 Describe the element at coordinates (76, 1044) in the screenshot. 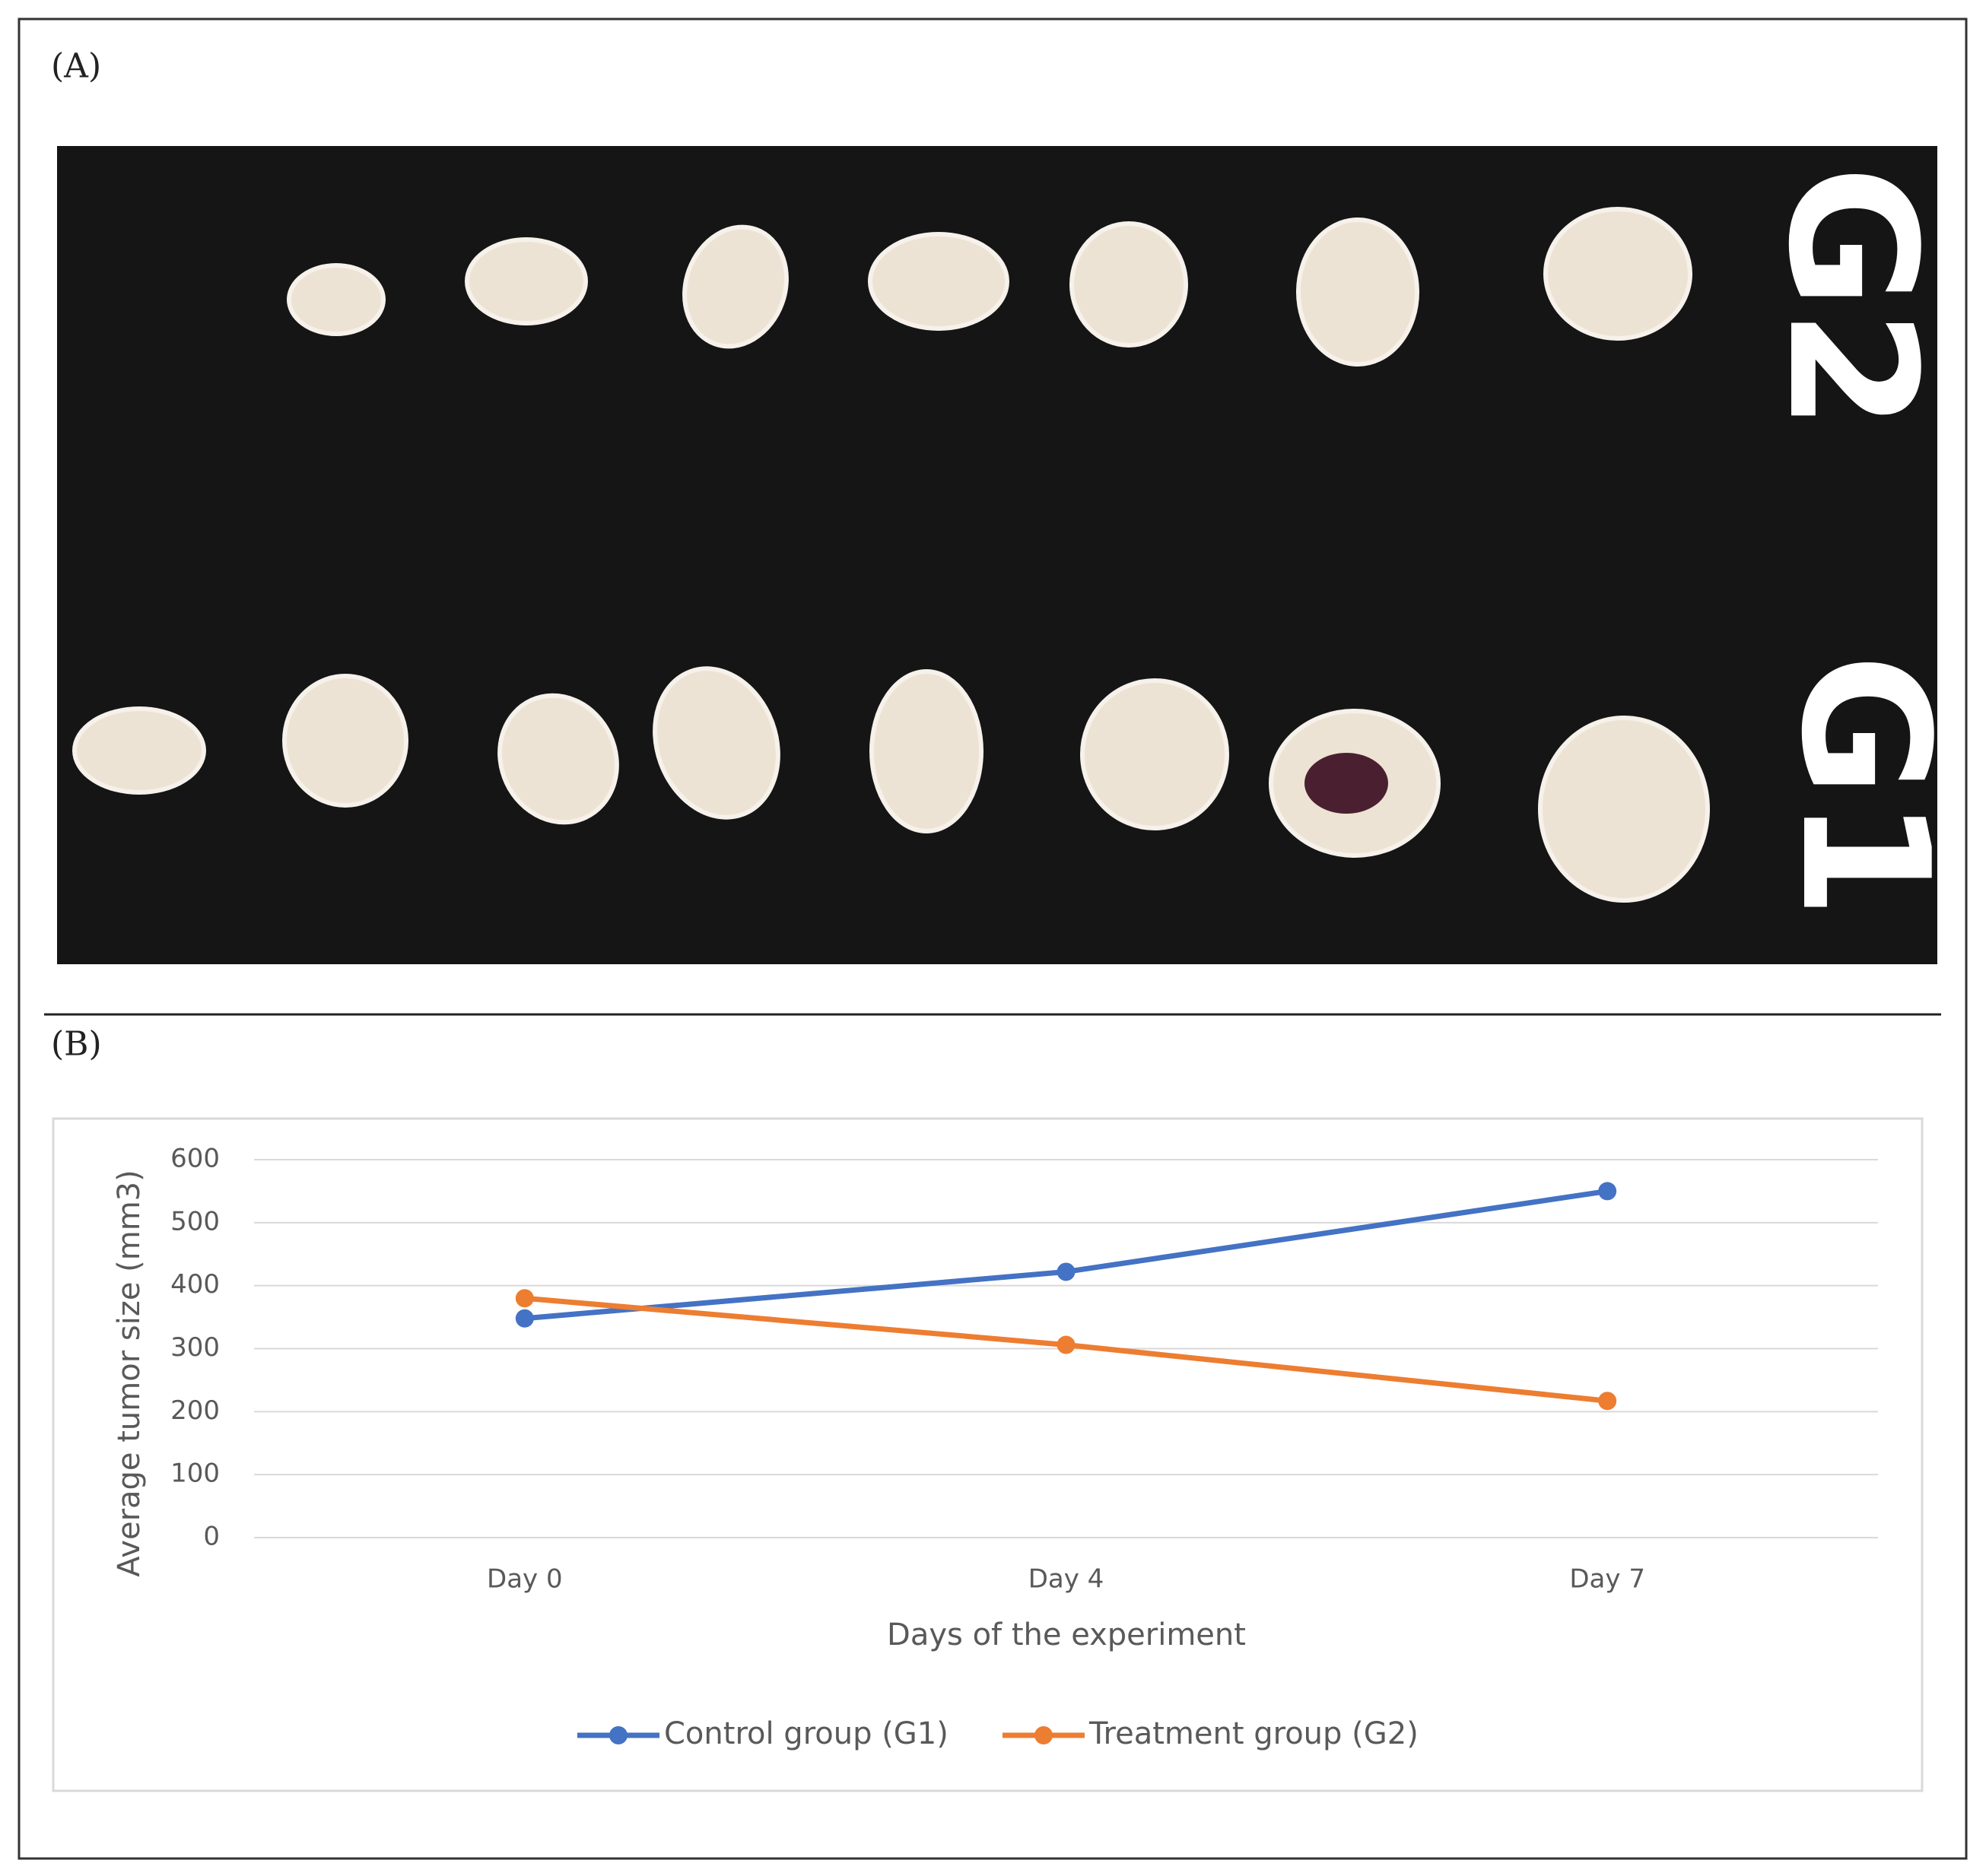

I see `panel-label: (B)` at that location.